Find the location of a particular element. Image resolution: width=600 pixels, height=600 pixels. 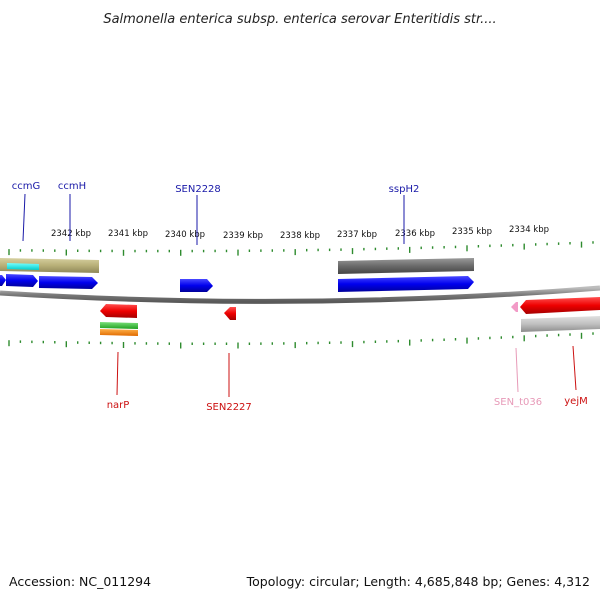

inner-tick-ring is located at coordinates (301, 340).